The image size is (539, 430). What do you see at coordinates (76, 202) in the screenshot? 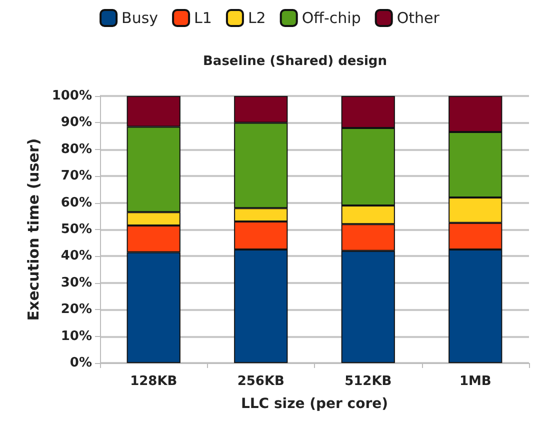
I see `y-tick-label: 60%` at bounding box center [76, 202].